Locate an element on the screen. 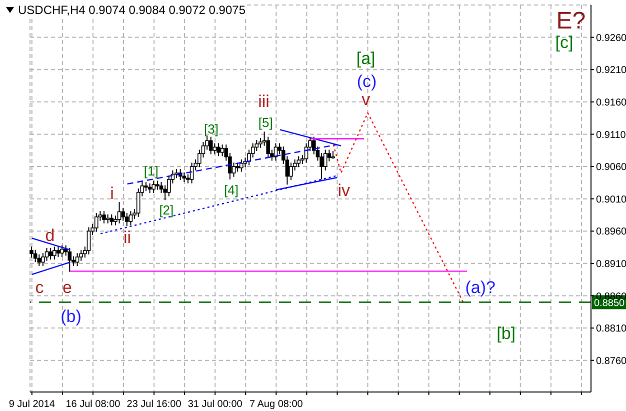 Image resolution: width=626 pixels, height=411 pixels. x-tick-label: 9 Jul 2014 is located at coordinates (32, 404).